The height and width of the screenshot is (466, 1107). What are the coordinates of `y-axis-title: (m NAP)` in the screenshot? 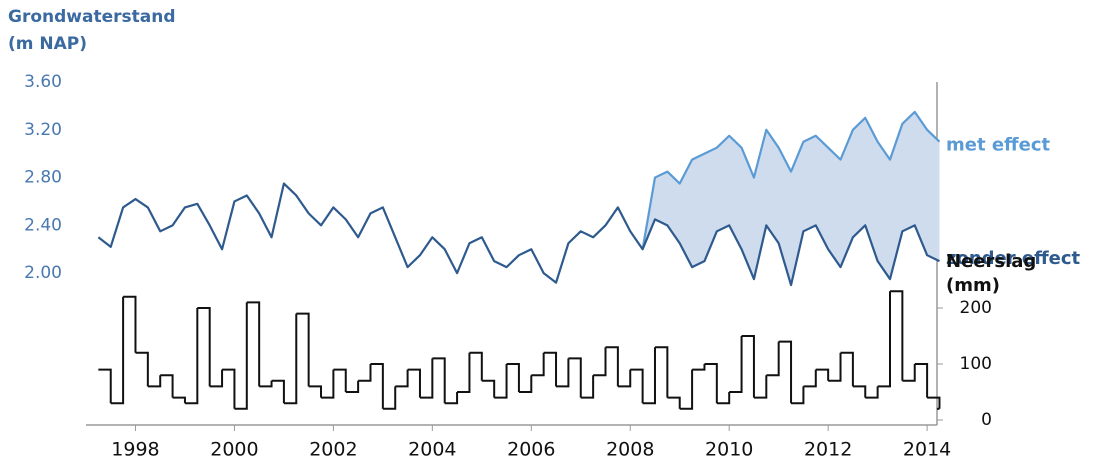 It's located at (47, 44).